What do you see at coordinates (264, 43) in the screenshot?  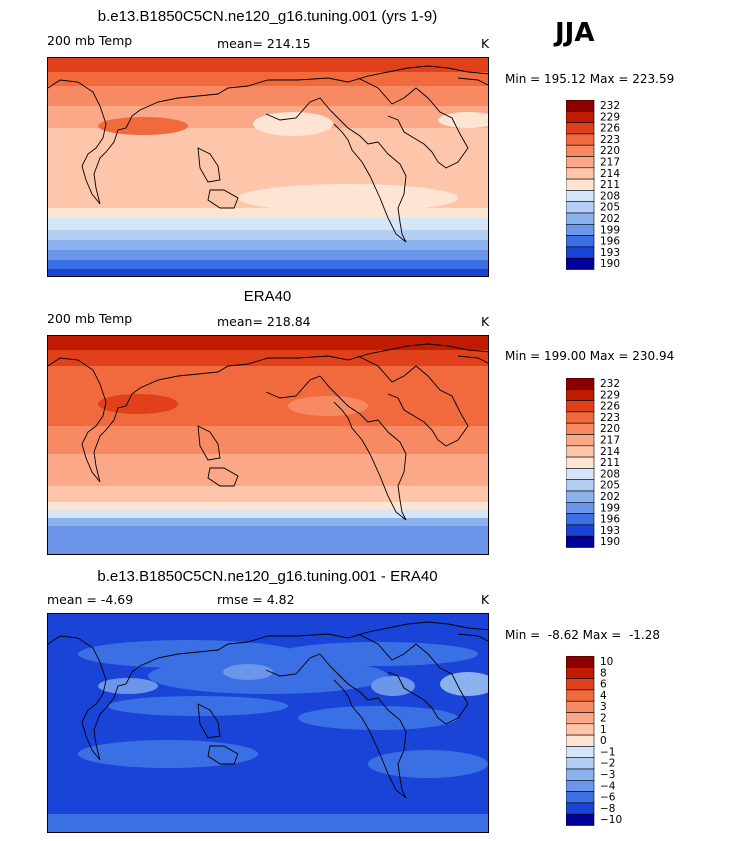 I see `panel-1-mean-label: mean= 214.15` at bounding box center [264, 43].